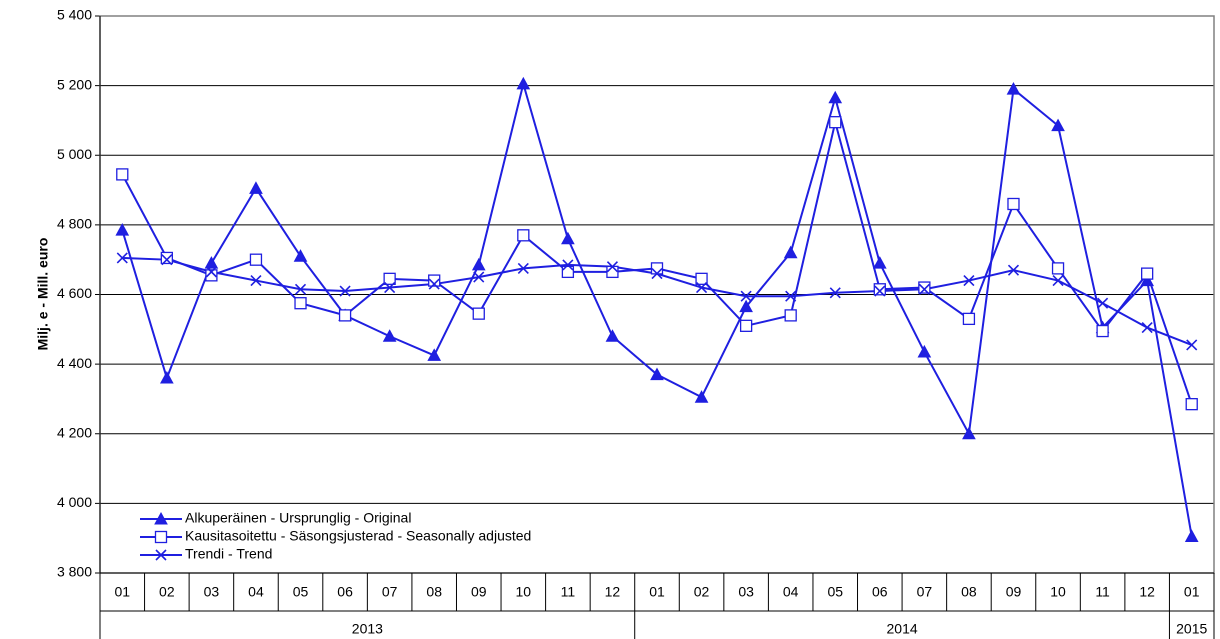 The width and height of the screenshot is (1220, 639). I want to click on y-tick-label: 4 000, so click(74, 502).